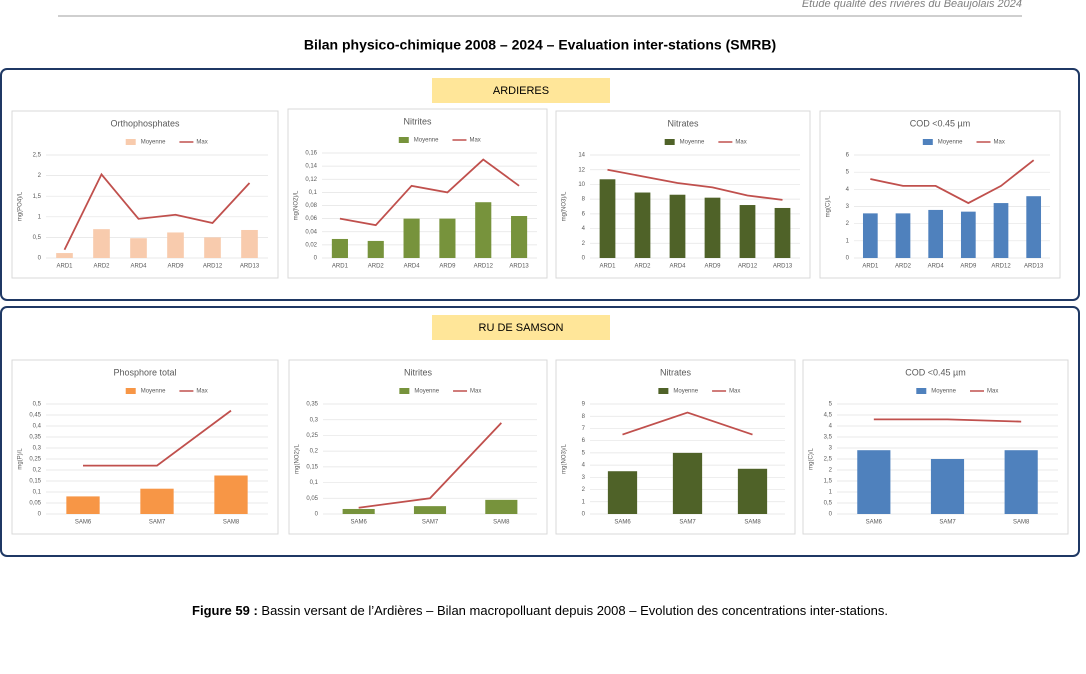 This screenshot has width=1086, height=674. What do you see at coordinates (311, 154) in the screenshot?
I see `y-tick-label: 0,16` at bounding box center [311, 154].